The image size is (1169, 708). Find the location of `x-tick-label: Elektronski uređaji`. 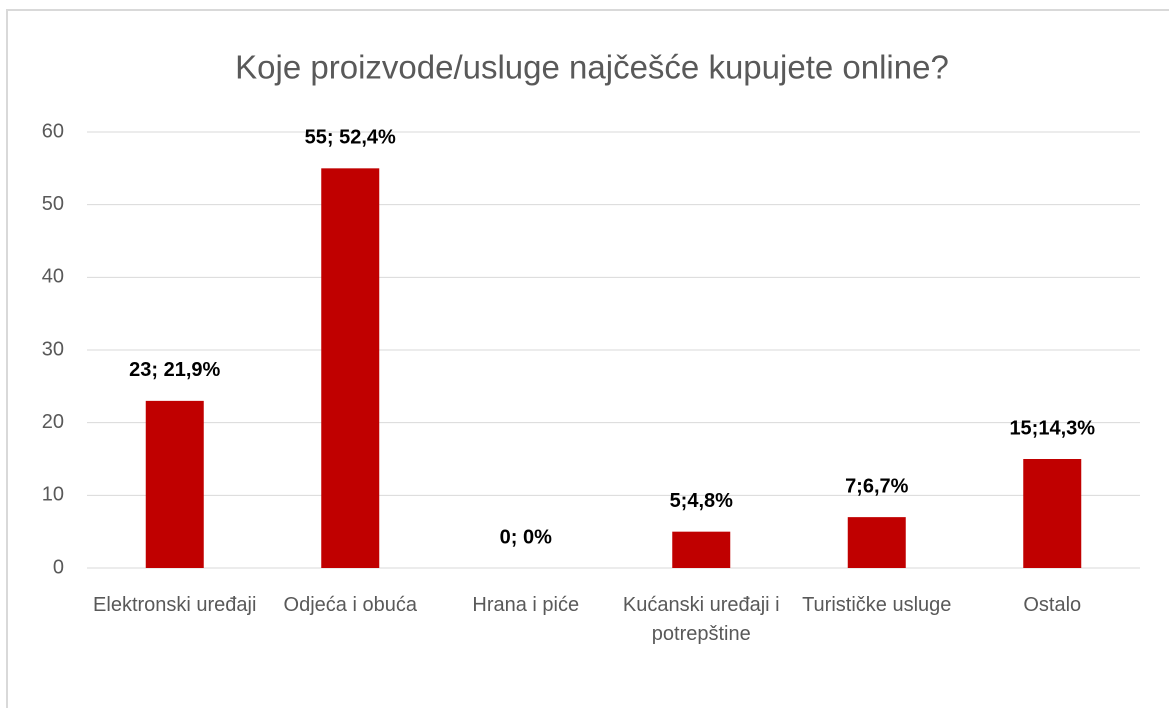

x-tick-label: Elektronski uređaji is located at coordinates (175, 605).